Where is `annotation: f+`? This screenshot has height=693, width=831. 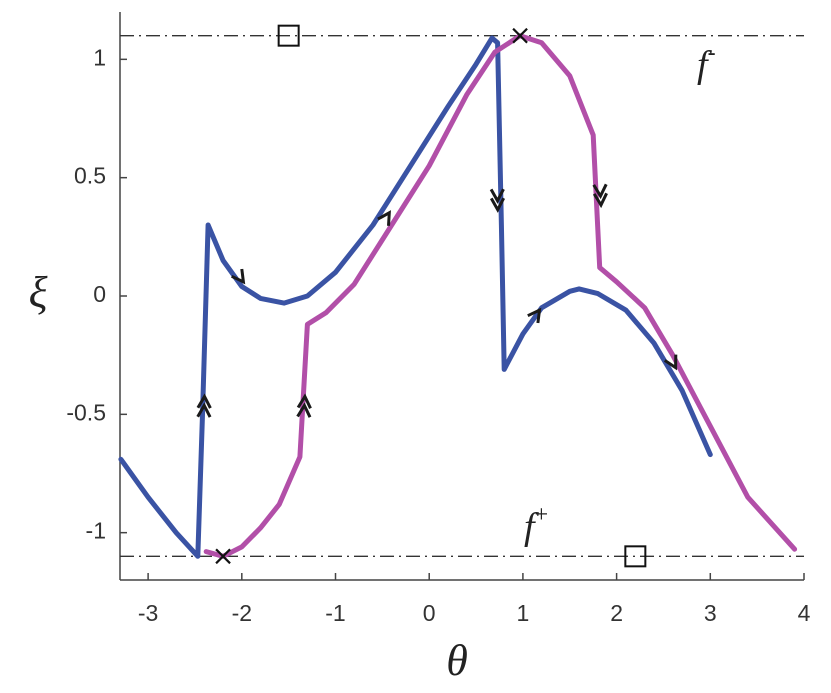
annotation: f+ is located at coordinates (536, 525).